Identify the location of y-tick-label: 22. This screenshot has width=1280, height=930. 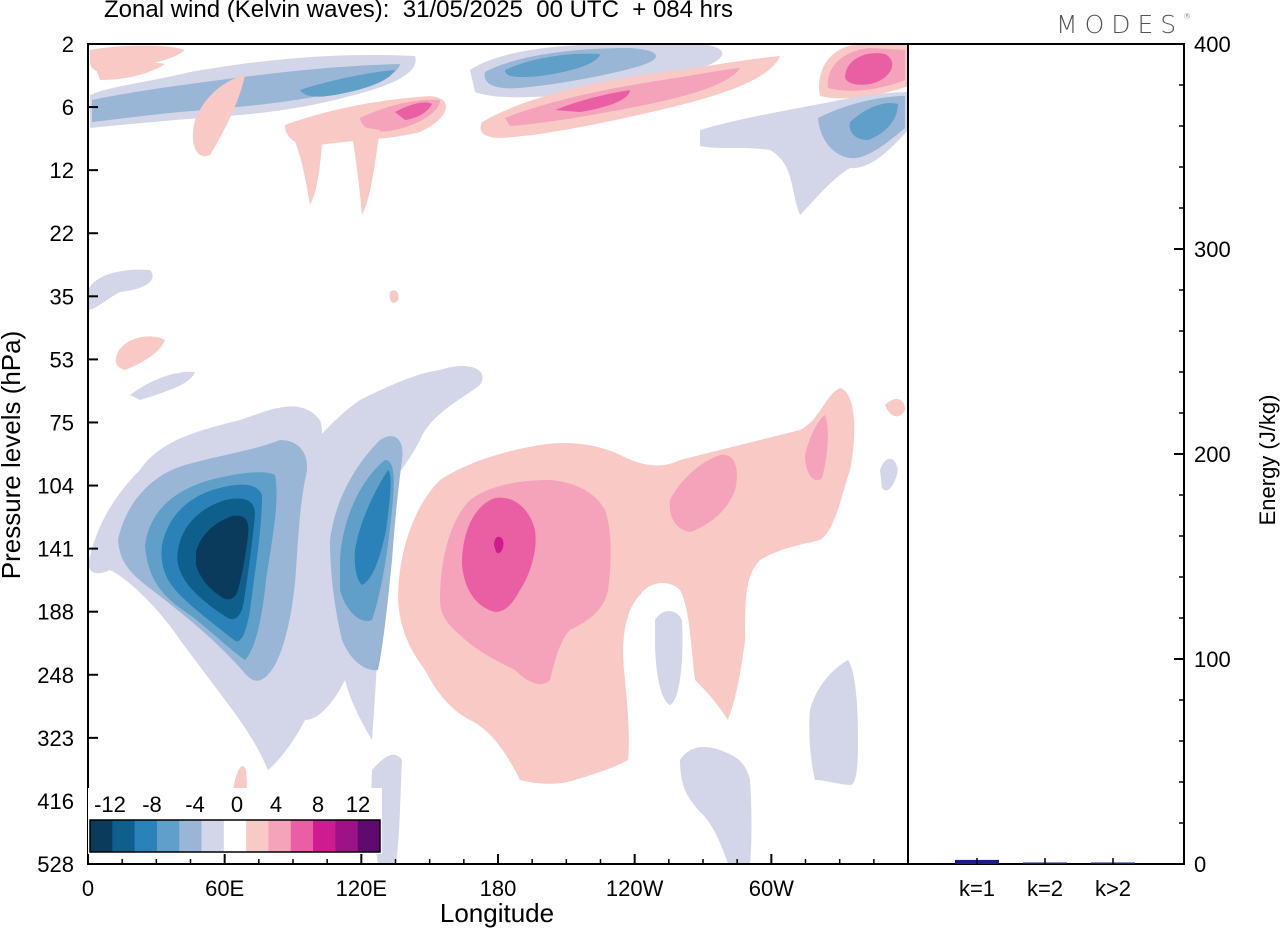
(62, 233).